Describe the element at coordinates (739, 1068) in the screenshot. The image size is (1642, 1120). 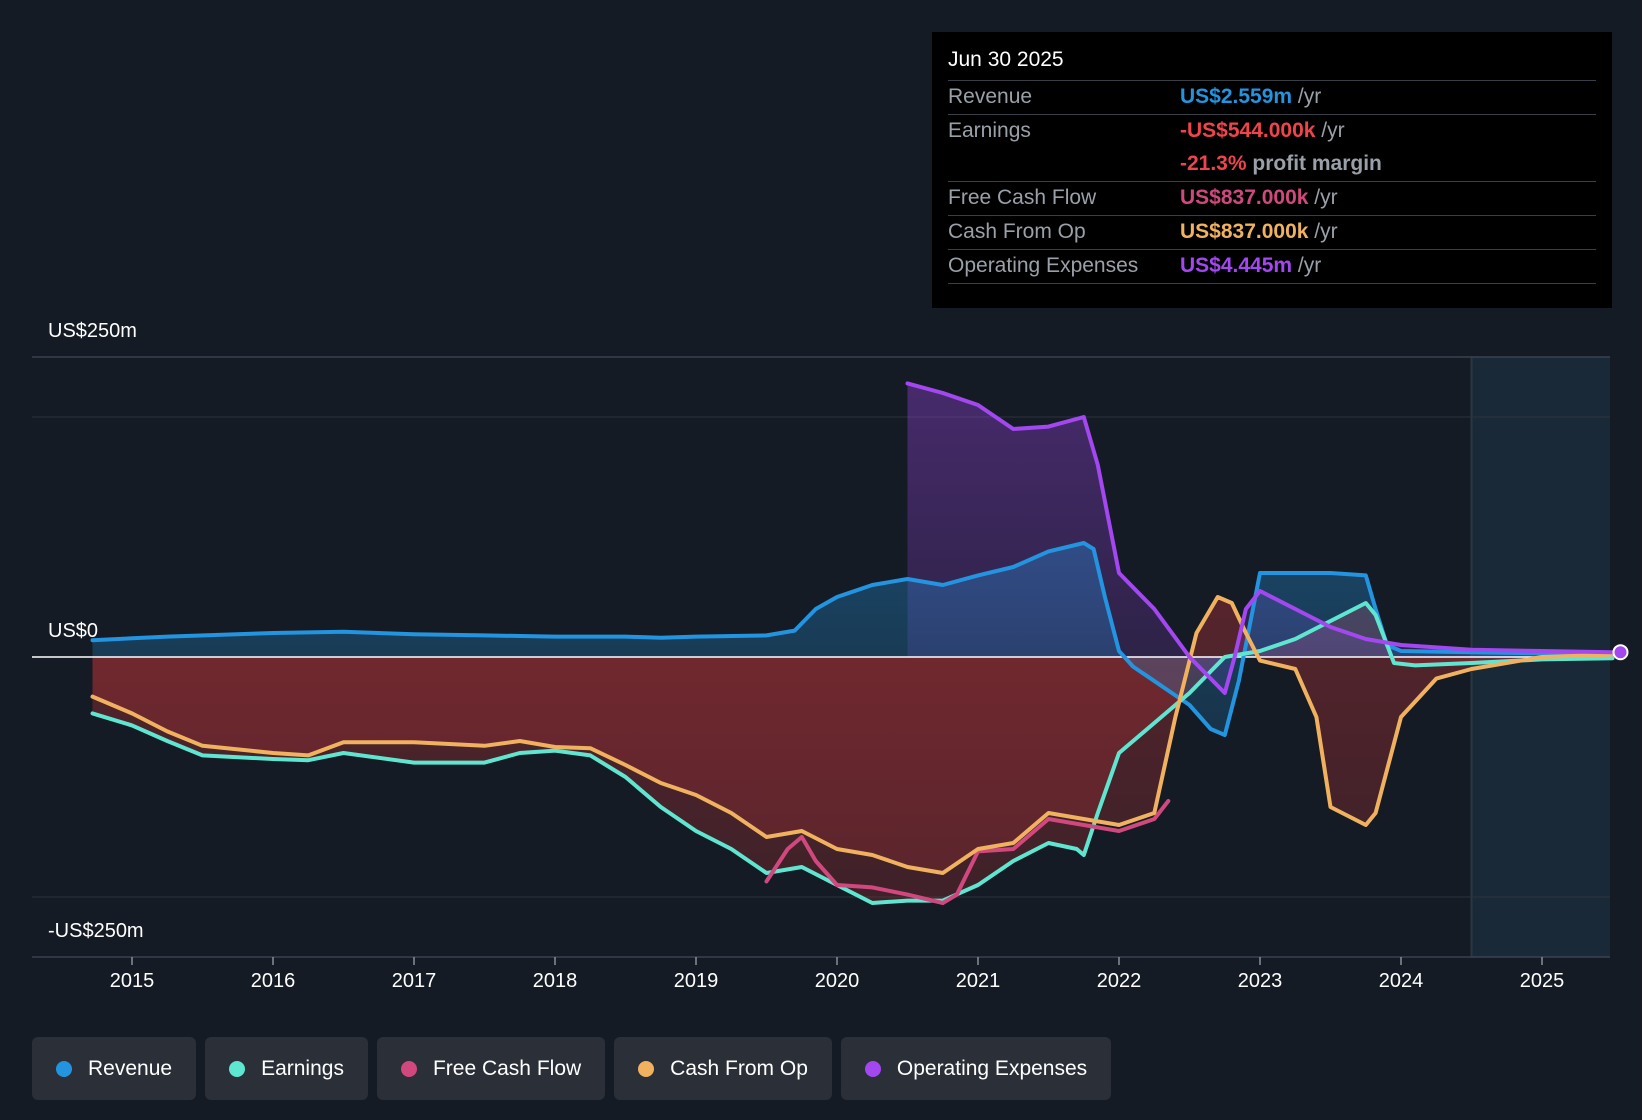
I see `legend-label: Cash From Op` at that location.